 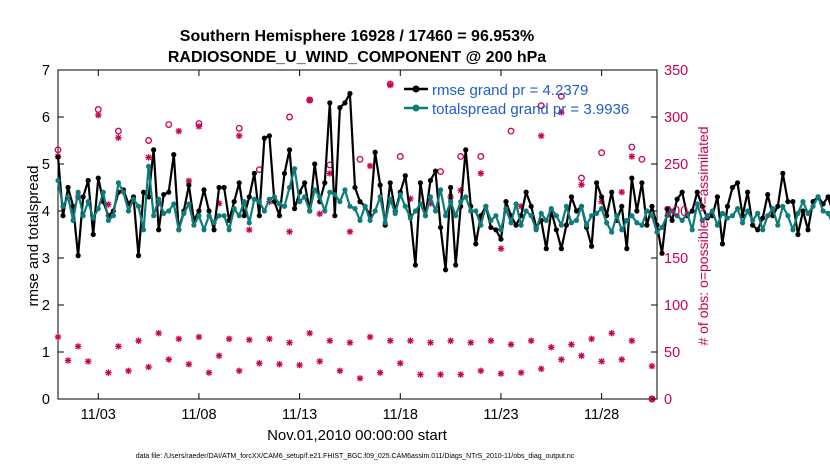 What do you see at coordinates (676, 165) in the screenshot?
I see `y2-tick-label: 250` at bounding box center [676, 165].